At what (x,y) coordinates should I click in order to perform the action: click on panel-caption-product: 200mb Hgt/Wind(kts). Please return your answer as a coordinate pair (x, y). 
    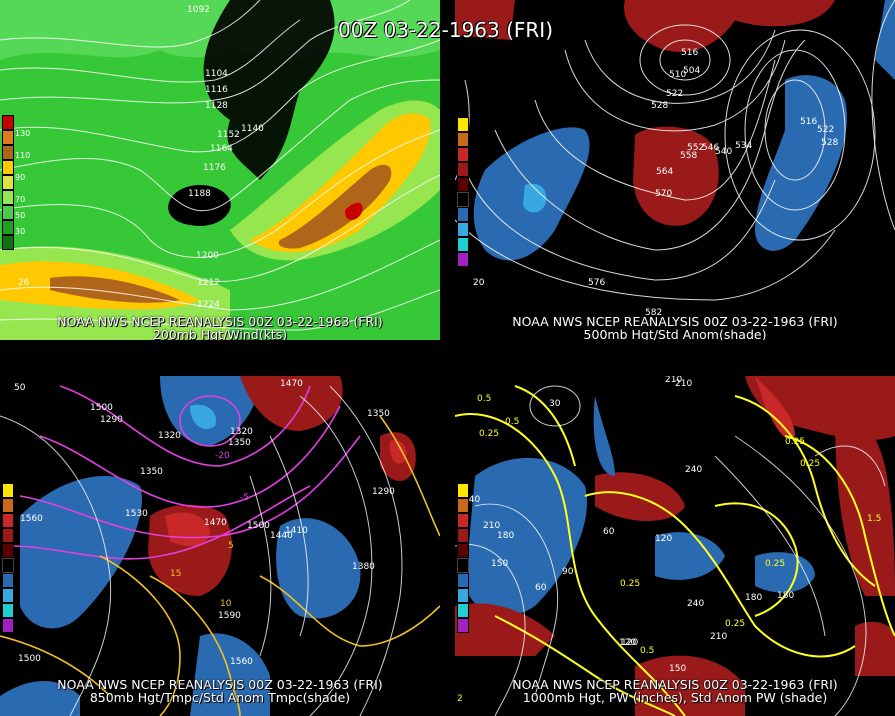
    Looking at the image, I should click on (220, 333).